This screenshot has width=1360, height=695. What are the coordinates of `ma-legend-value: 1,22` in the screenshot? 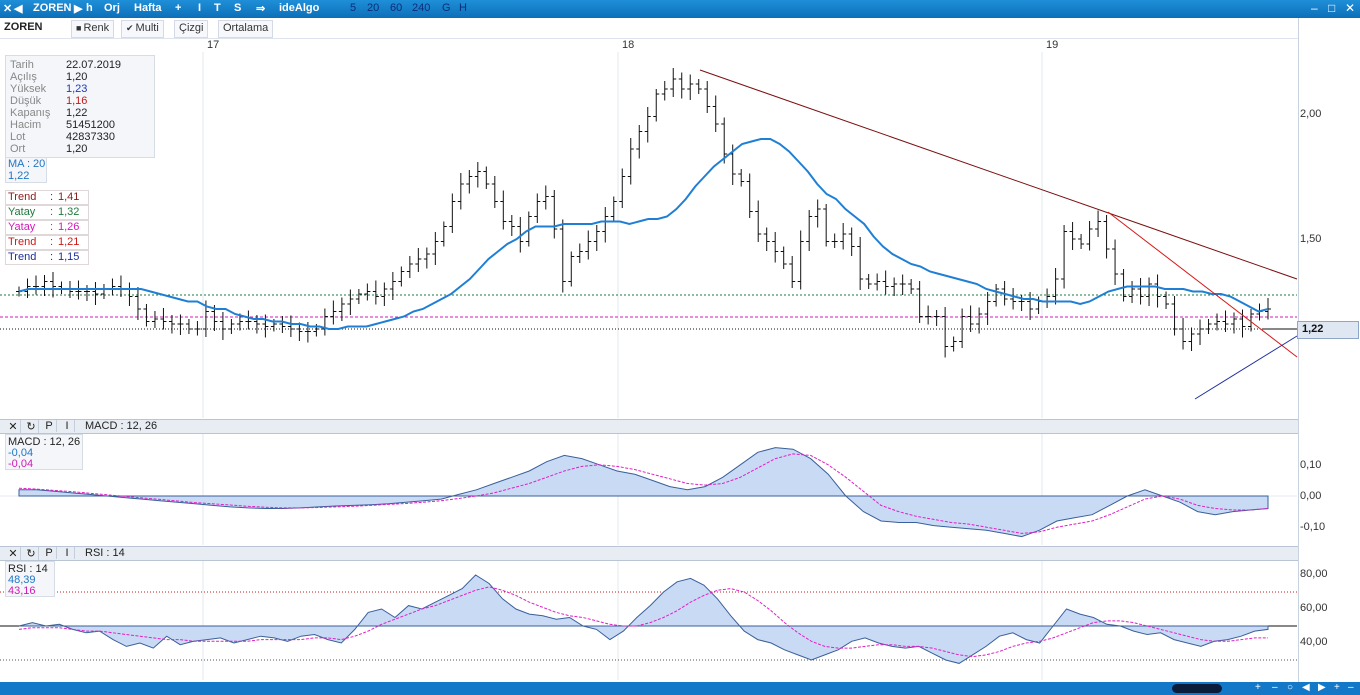 It's located at (19, 176).